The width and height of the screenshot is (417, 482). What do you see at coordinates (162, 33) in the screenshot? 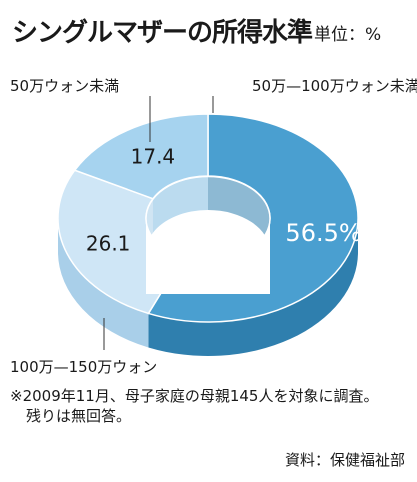
I see `chart-title: シングルマザーの所得水準` at bounding box center [162, 33].